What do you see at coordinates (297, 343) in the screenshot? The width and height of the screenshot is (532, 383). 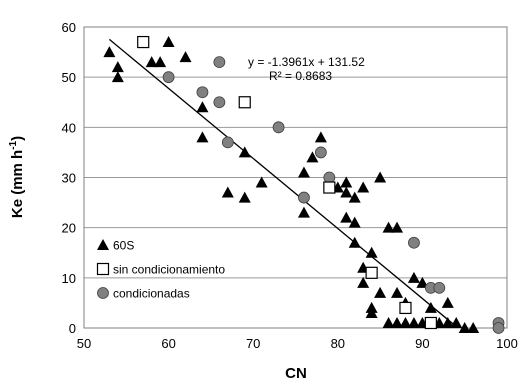 I see `x-axis-ticks: 50 60 70 80 90 100` at bounding box center [297, 343].